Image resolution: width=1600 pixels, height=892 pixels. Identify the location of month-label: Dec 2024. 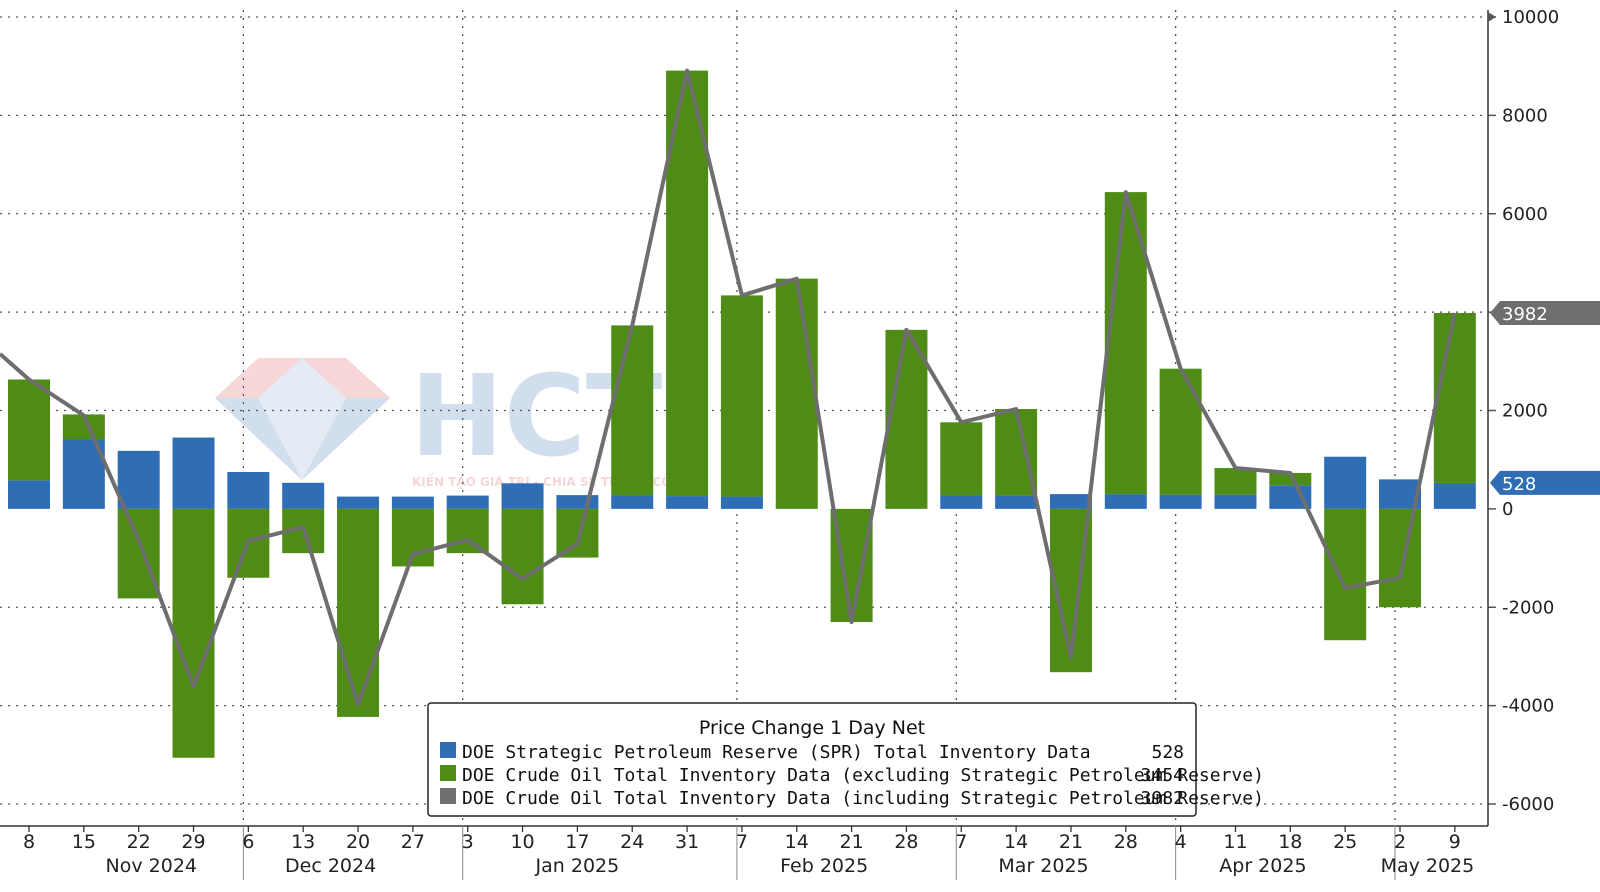
(330, 866).